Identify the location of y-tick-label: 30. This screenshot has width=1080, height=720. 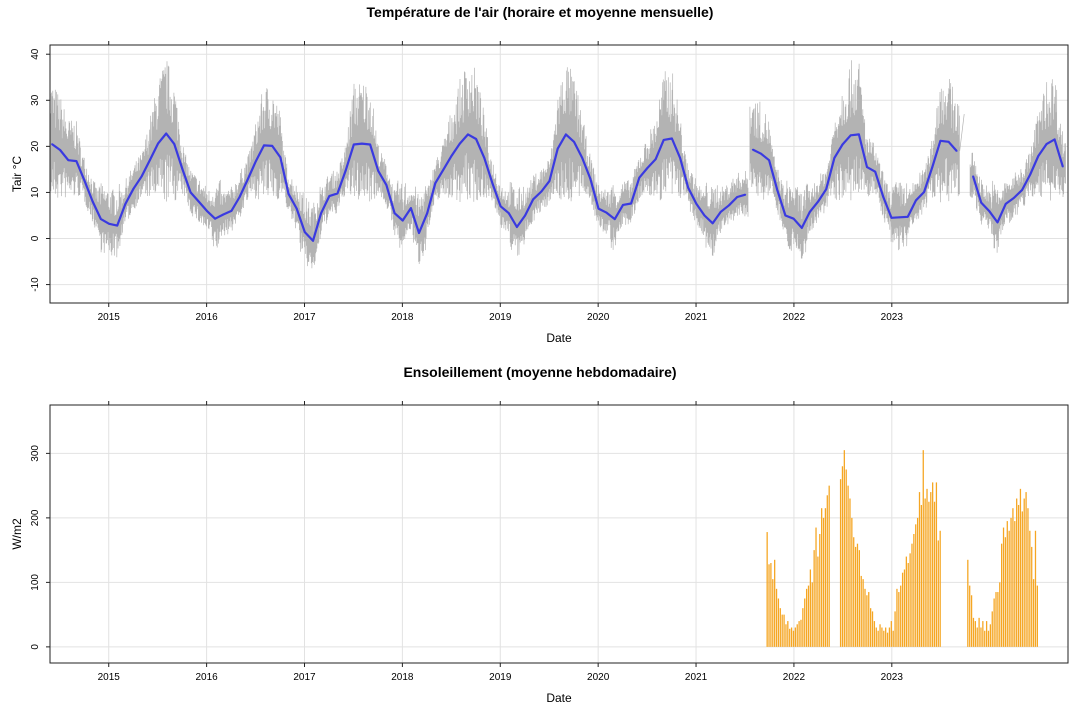
(35, 100).